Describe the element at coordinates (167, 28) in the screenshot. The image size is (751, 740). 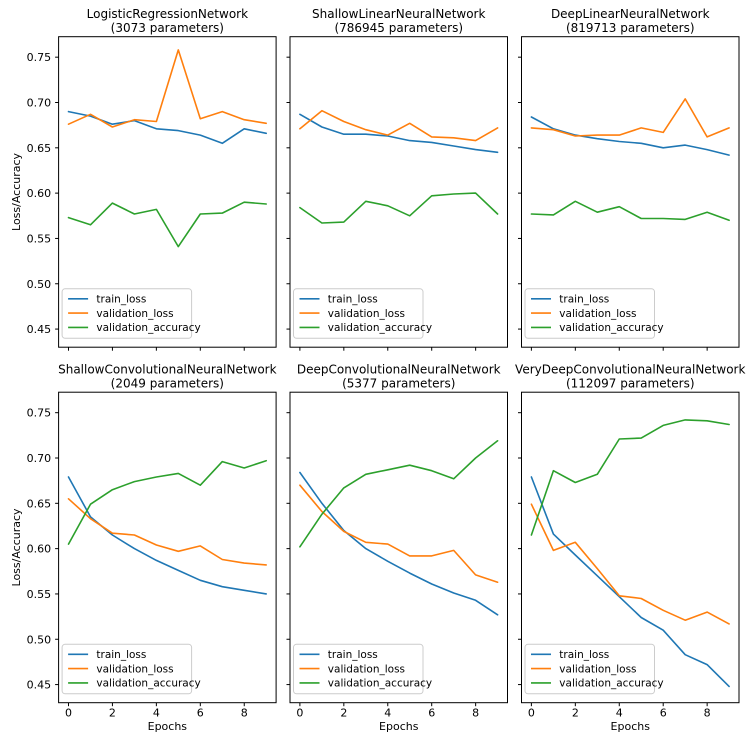
I see `subplot-subtitle: (3073 parameters)` at that location.